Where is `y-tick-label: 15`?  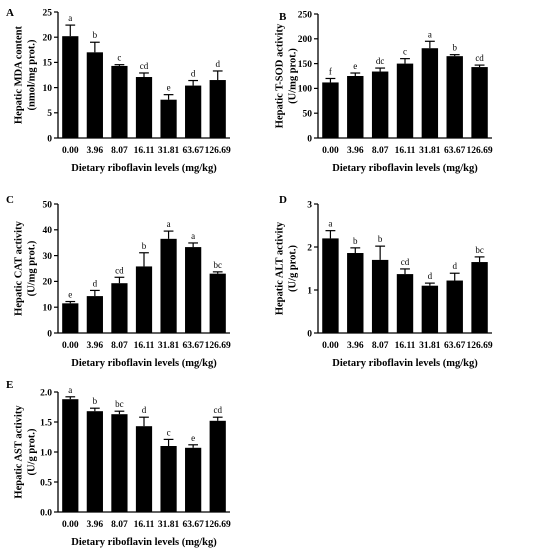
y-tick-label: 15 is located at coordinates (48, 64).